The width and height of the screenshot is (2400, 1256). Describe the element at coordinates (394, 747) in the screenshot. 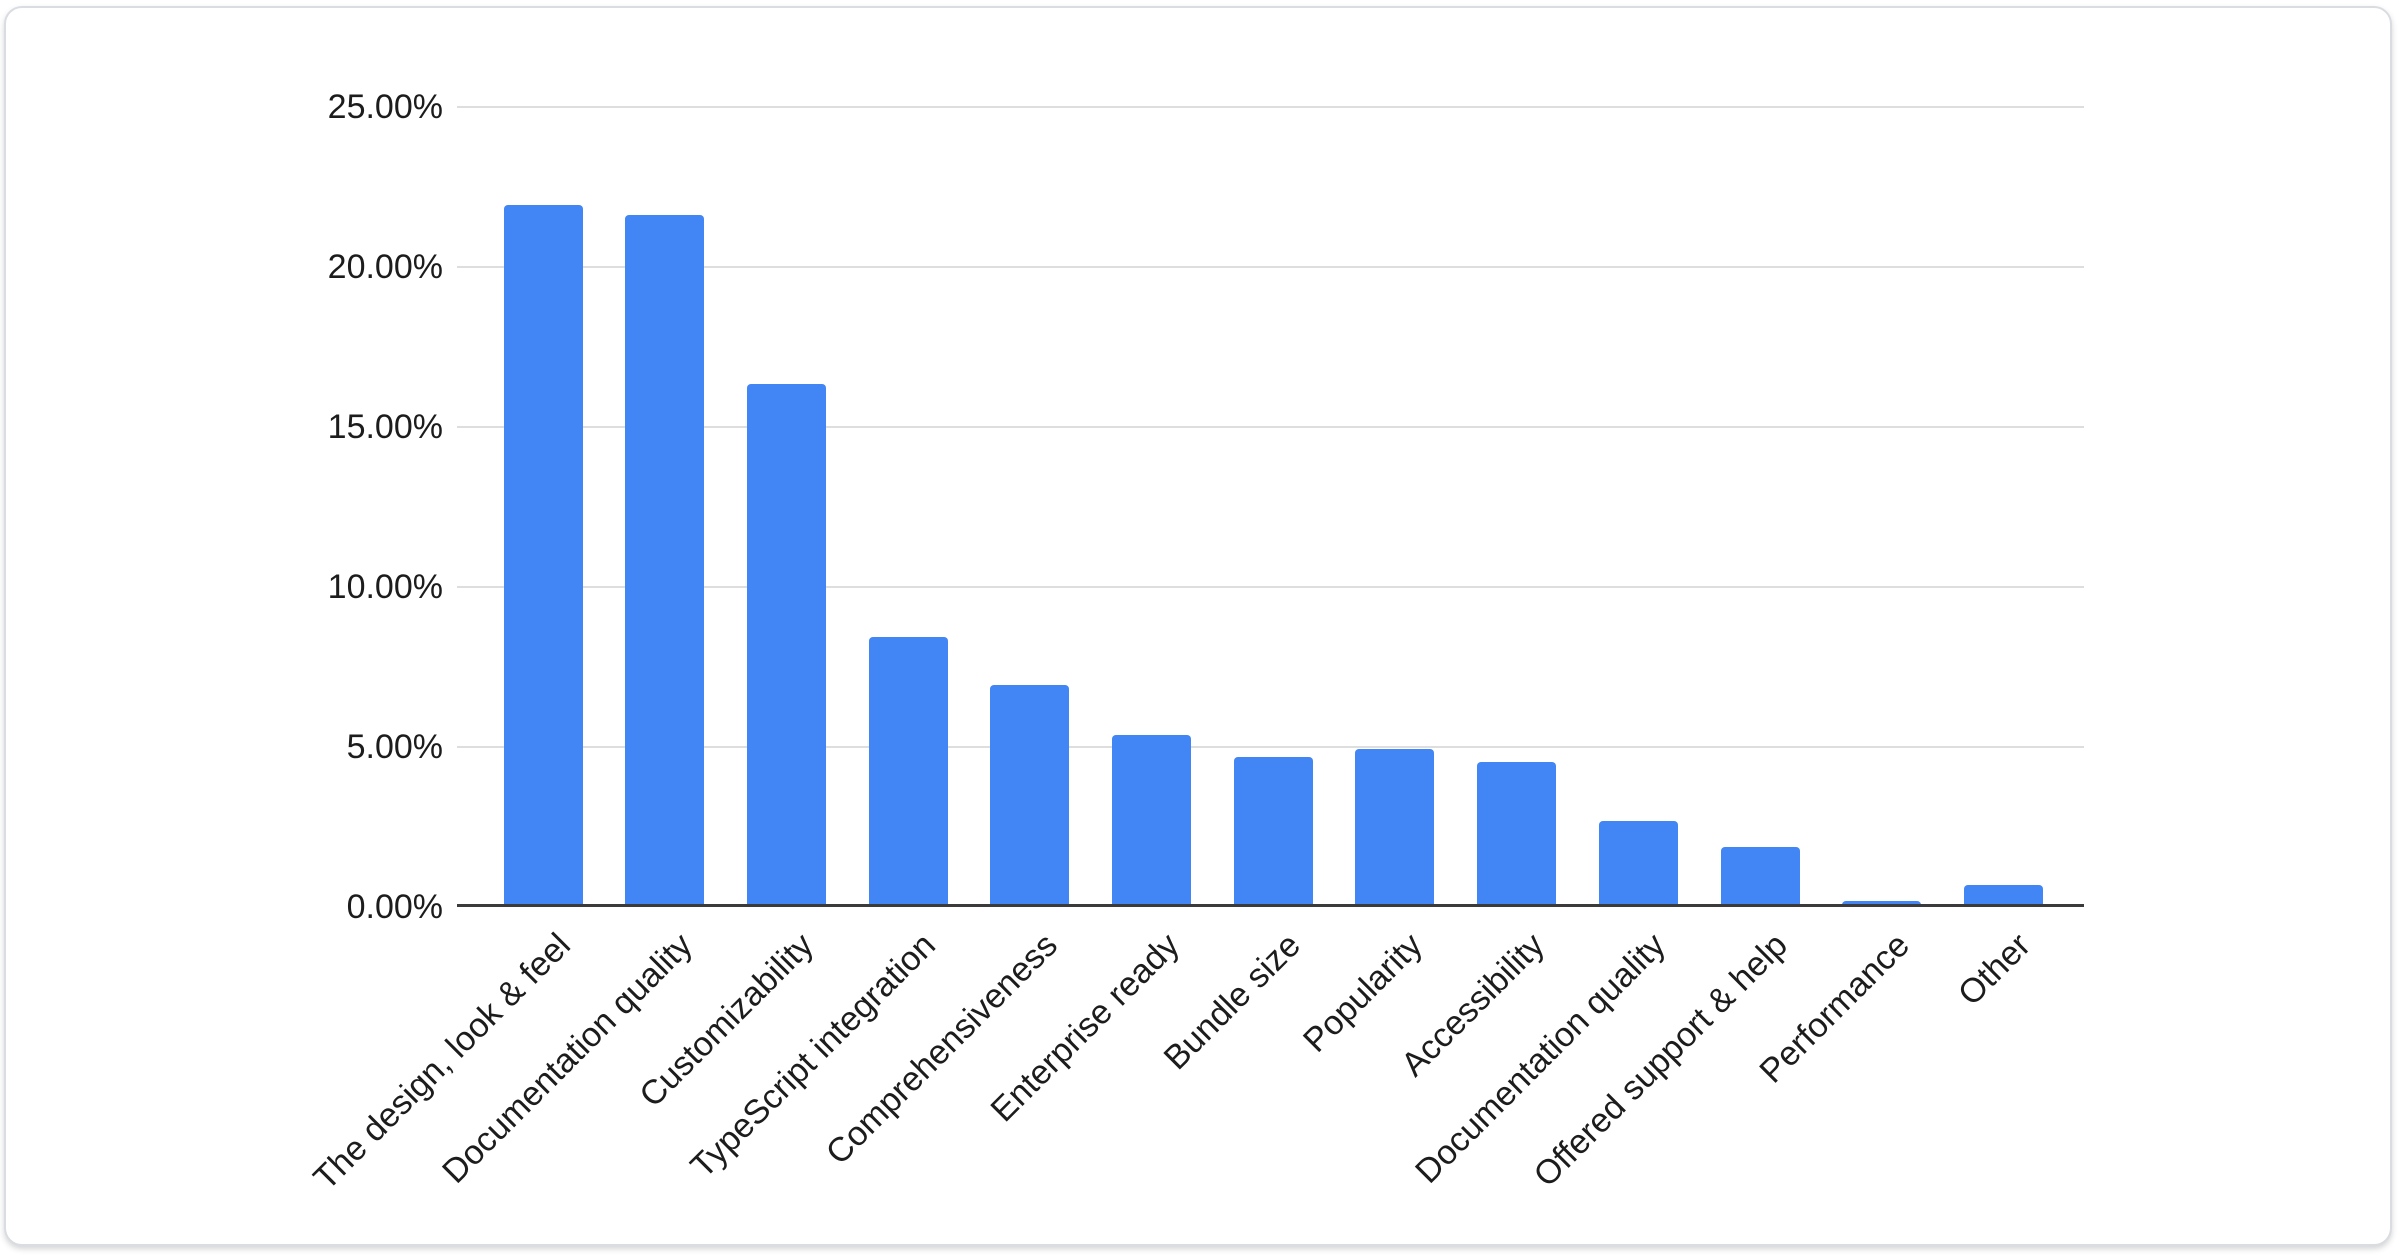

I see `y-axis-tick-label: 5.00%` at that location.